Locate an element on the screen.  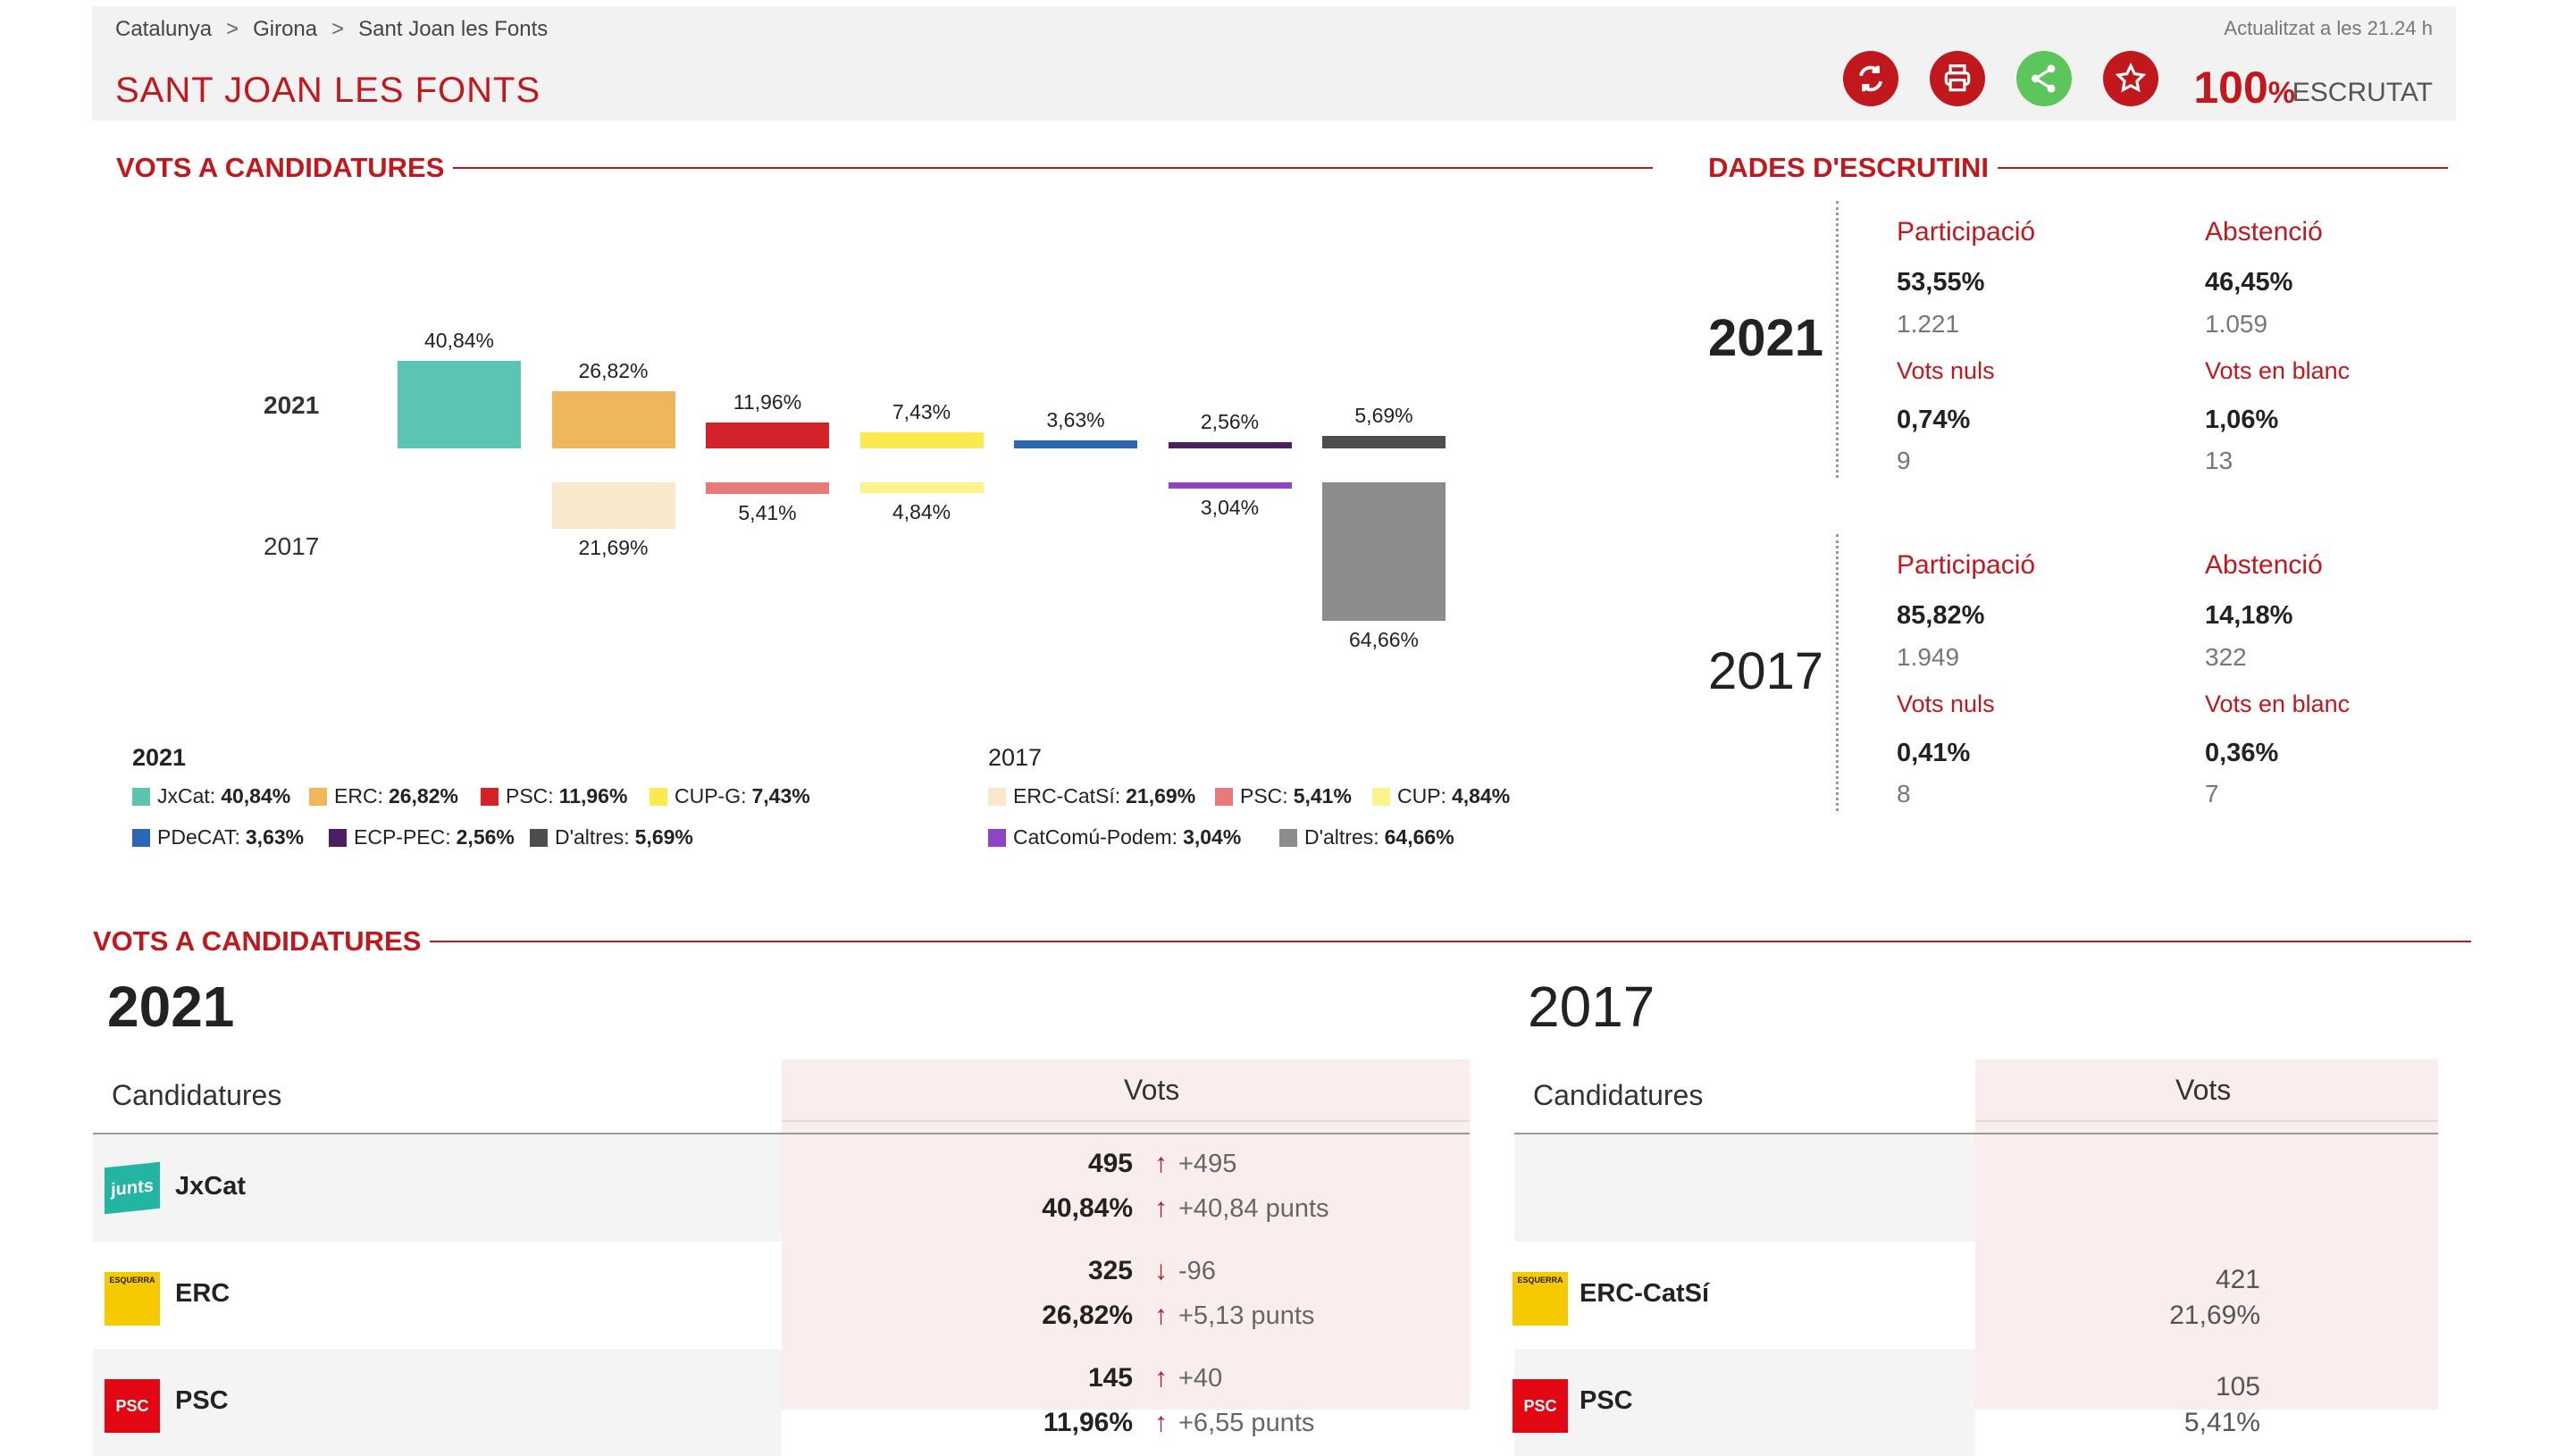
null-votes-pct: 0,41% is located at coordinates (1934, 753).